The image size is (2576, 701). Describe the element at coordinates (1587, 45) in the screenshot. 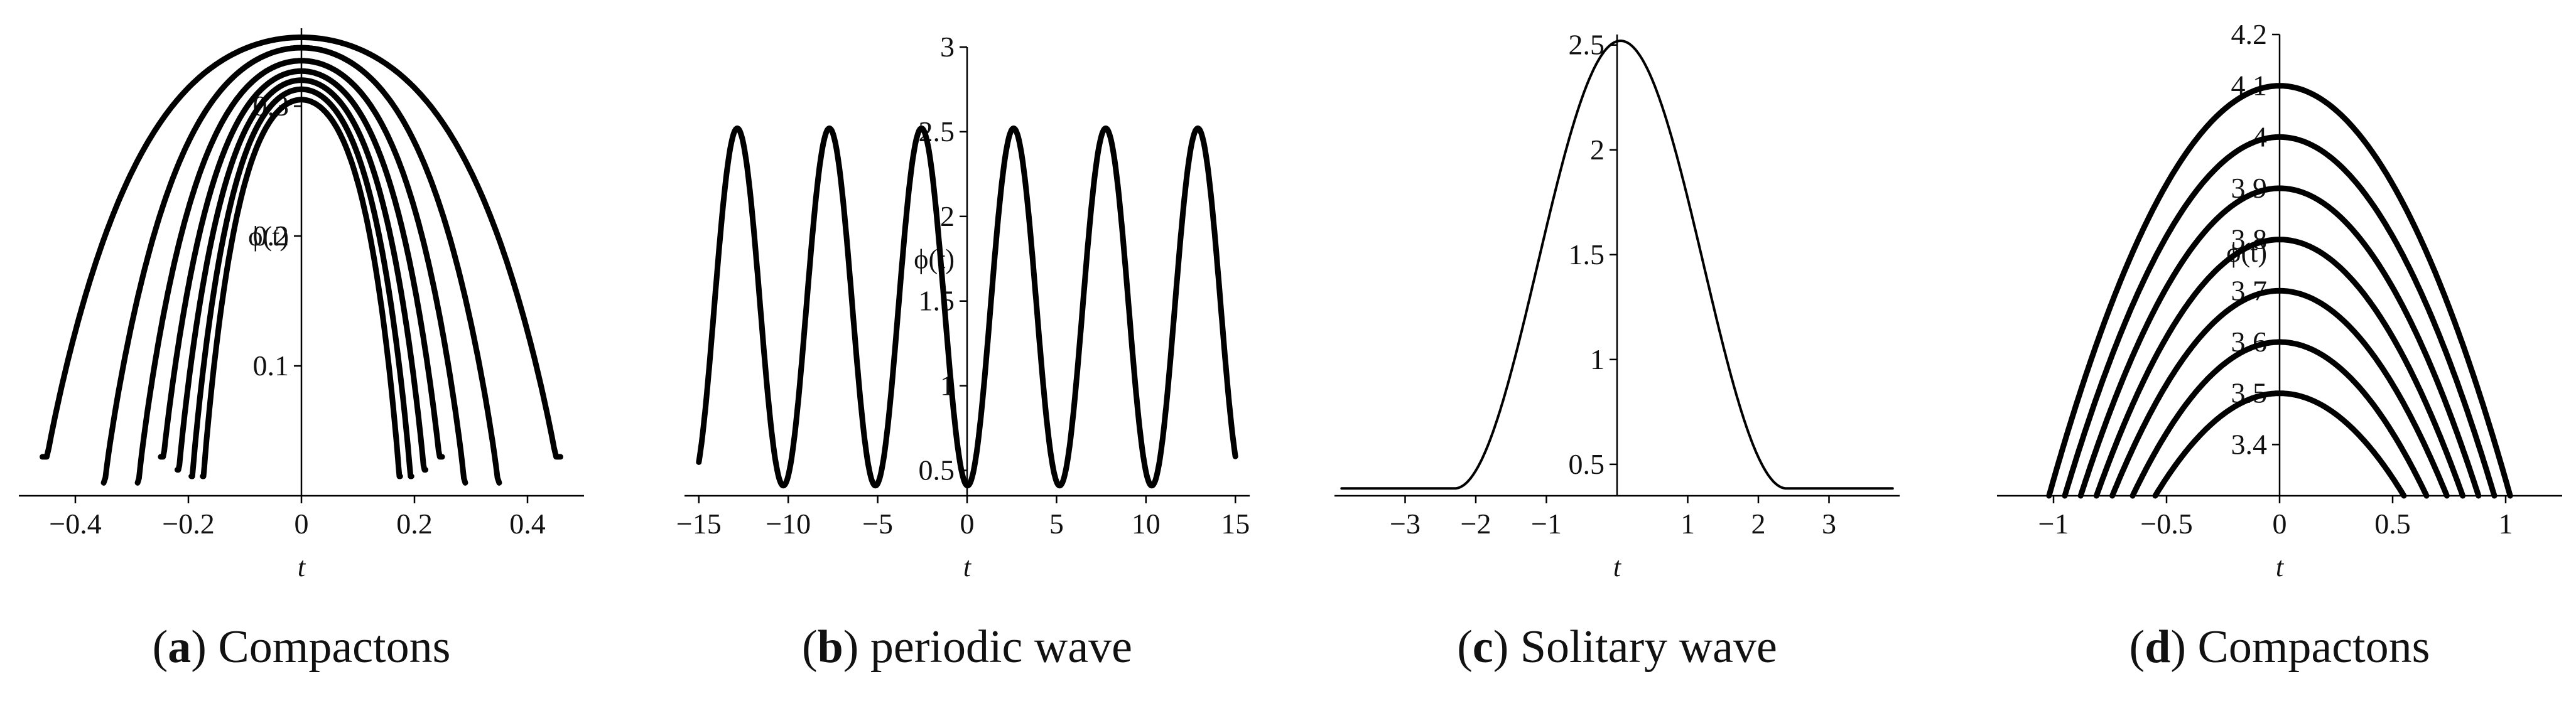

I see `y-tick-label: 2.5` at that location.